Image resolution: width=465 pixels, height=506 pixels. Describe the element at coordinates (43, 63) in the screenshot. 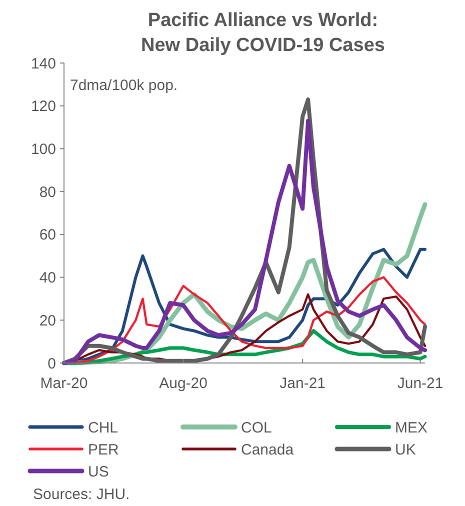

I see `y-tick-label: 140` at that location.